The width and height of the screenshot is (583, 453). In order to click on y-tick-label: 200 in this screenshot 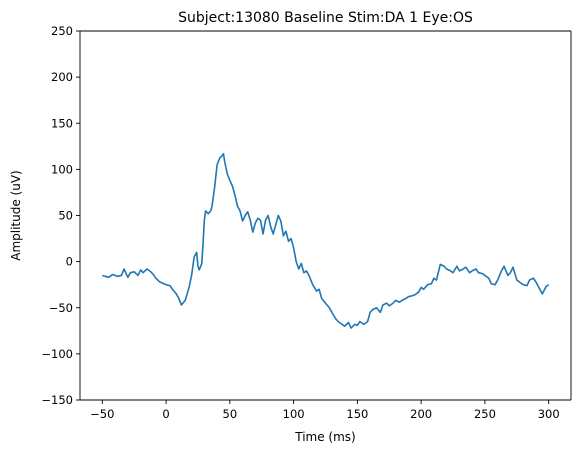, I will do `click(62, 77)`.